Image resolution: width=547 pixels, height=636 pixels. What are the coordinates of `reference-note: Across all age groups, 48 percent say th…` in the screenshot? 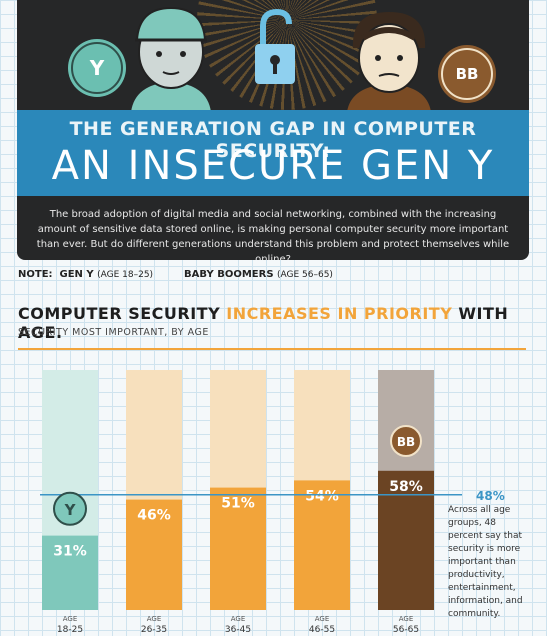 It's located at (485, 562).